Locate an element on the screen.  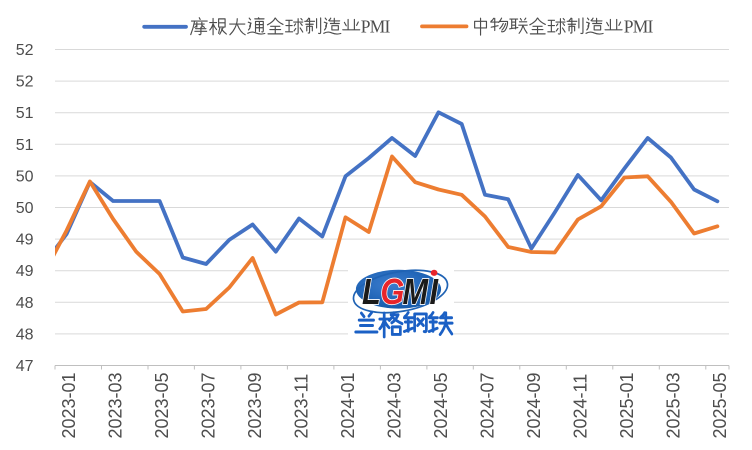
svg-text: 2025-01 is located at coordinates (627, 405).